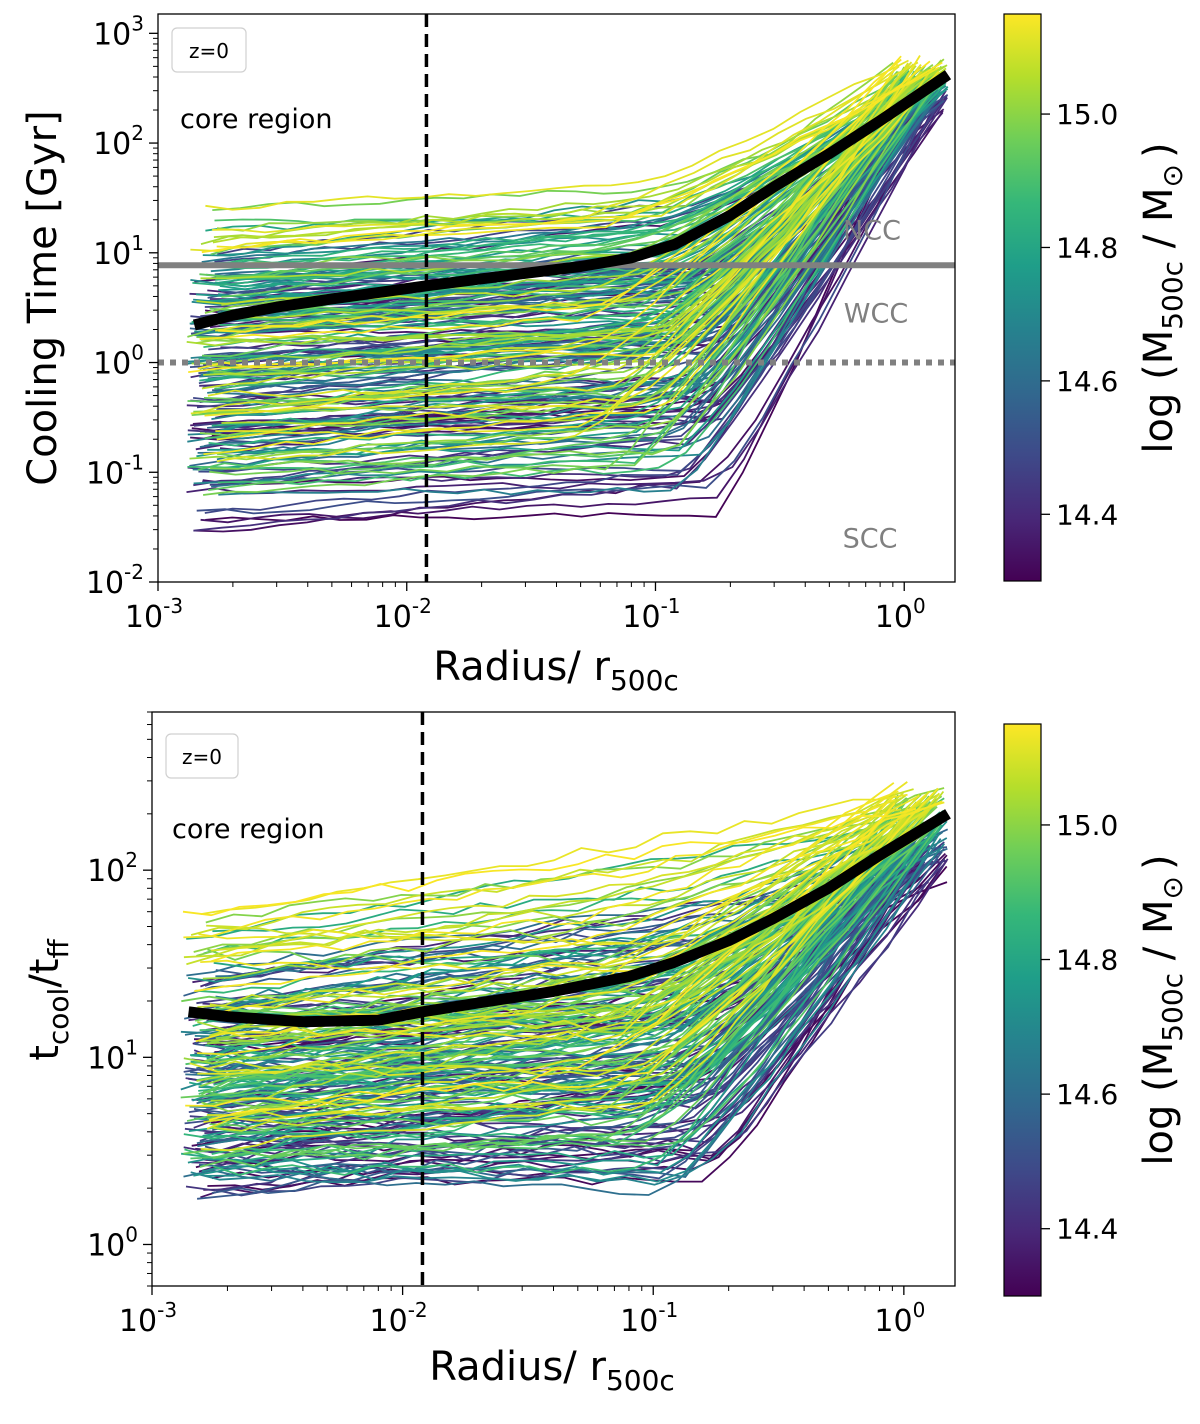  What do you see at coordinates (202, 756) in the screenshot?
I see `bottom-legend-box` at bounding box center [202, 756].